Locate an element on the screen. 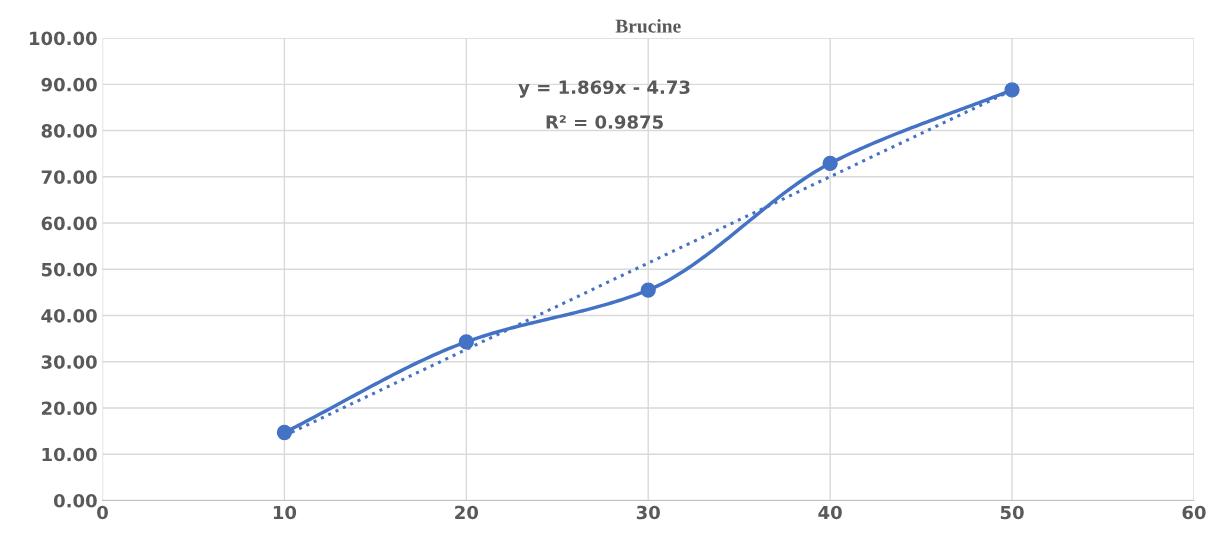  x-tick-label: 10 is located at coordinates (285, 512).